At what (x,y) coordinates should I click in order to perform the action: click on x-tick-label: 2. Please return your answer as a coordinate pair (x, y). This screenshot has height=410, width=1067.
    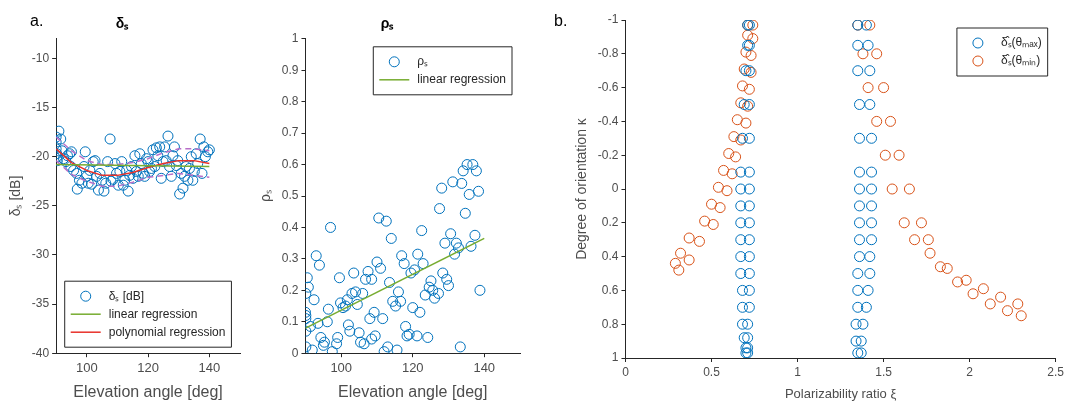
    Looking at the image, I should click on (970, 371).